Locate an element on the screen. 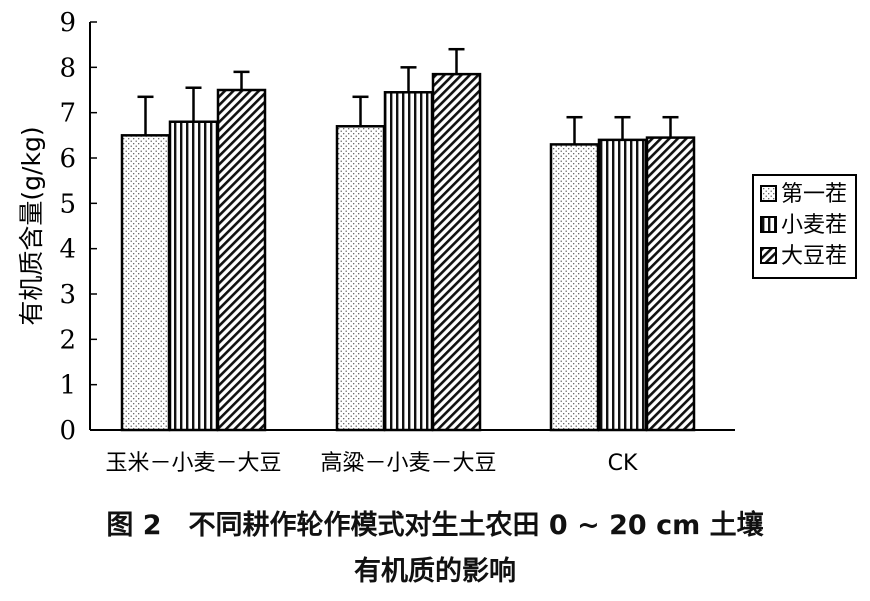 The height and width of the screenshot is (601, 870). x-tick-label: 玉米－小麦－大豆 is located at coordinates (193, 463).